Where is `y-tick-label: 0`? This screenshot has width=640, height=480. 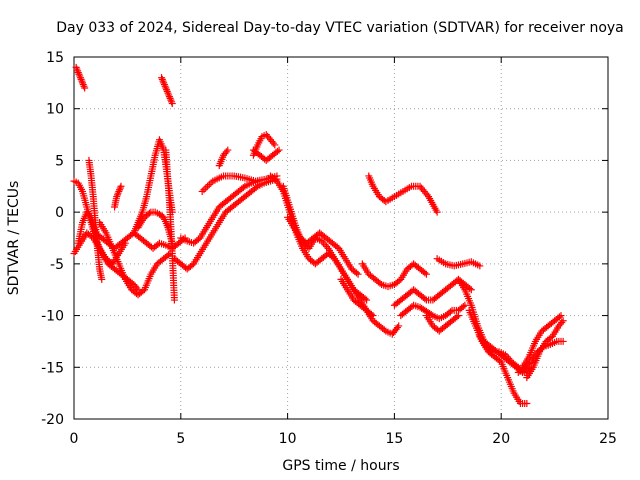
y-tick-label: 0 is located at coordinates (59, 213).